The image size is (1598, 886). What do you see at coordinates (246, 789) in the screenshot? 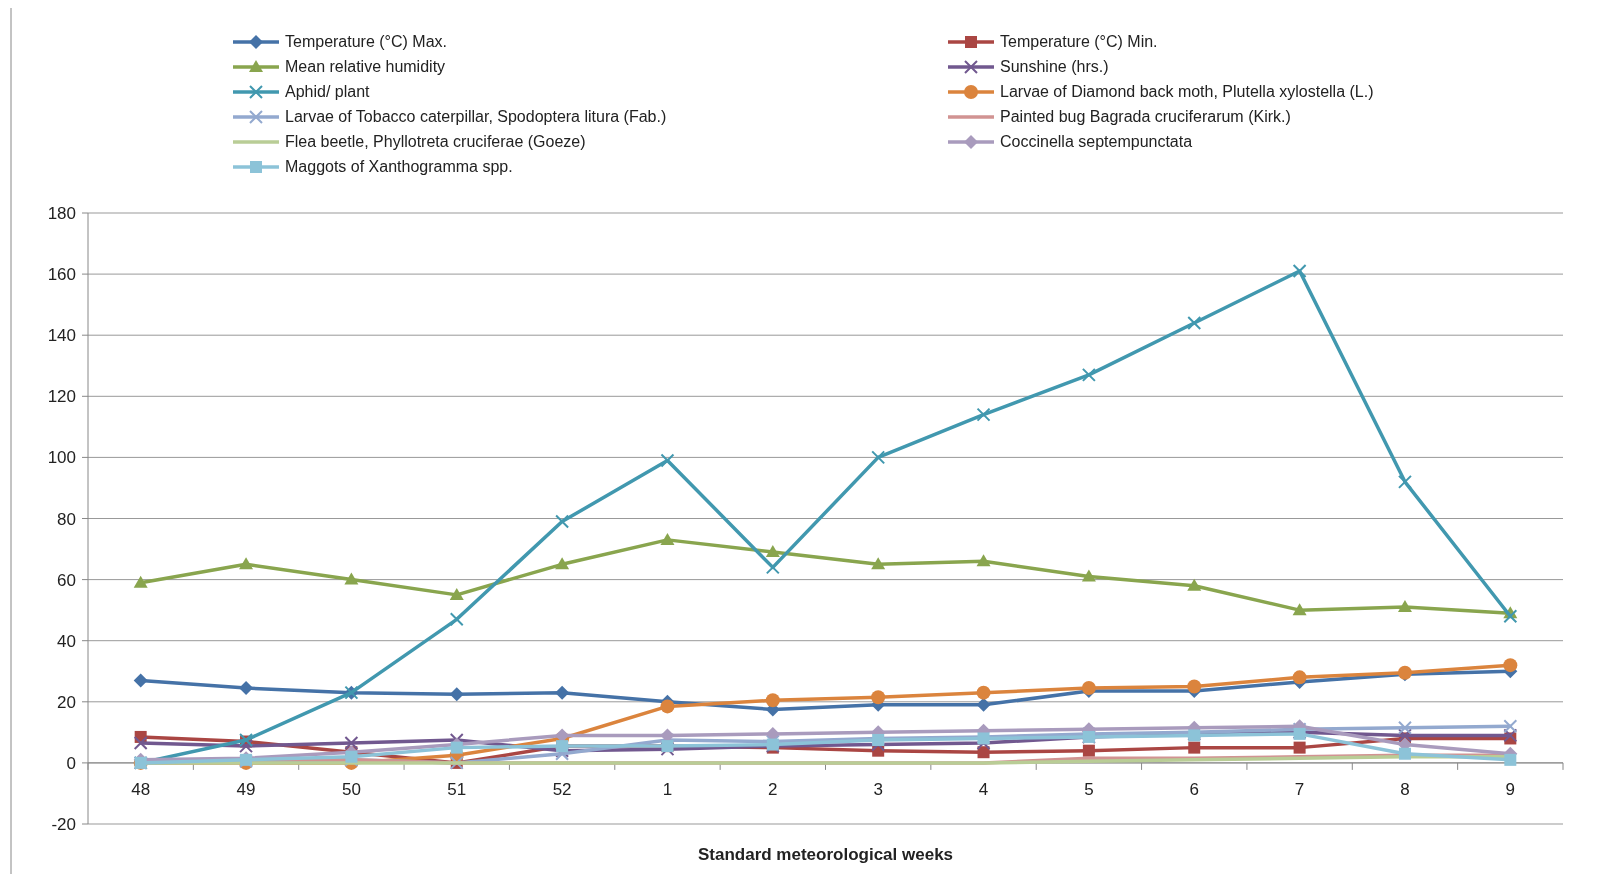
I see `x-tick-label: 49` at bounding box center [246, 789].